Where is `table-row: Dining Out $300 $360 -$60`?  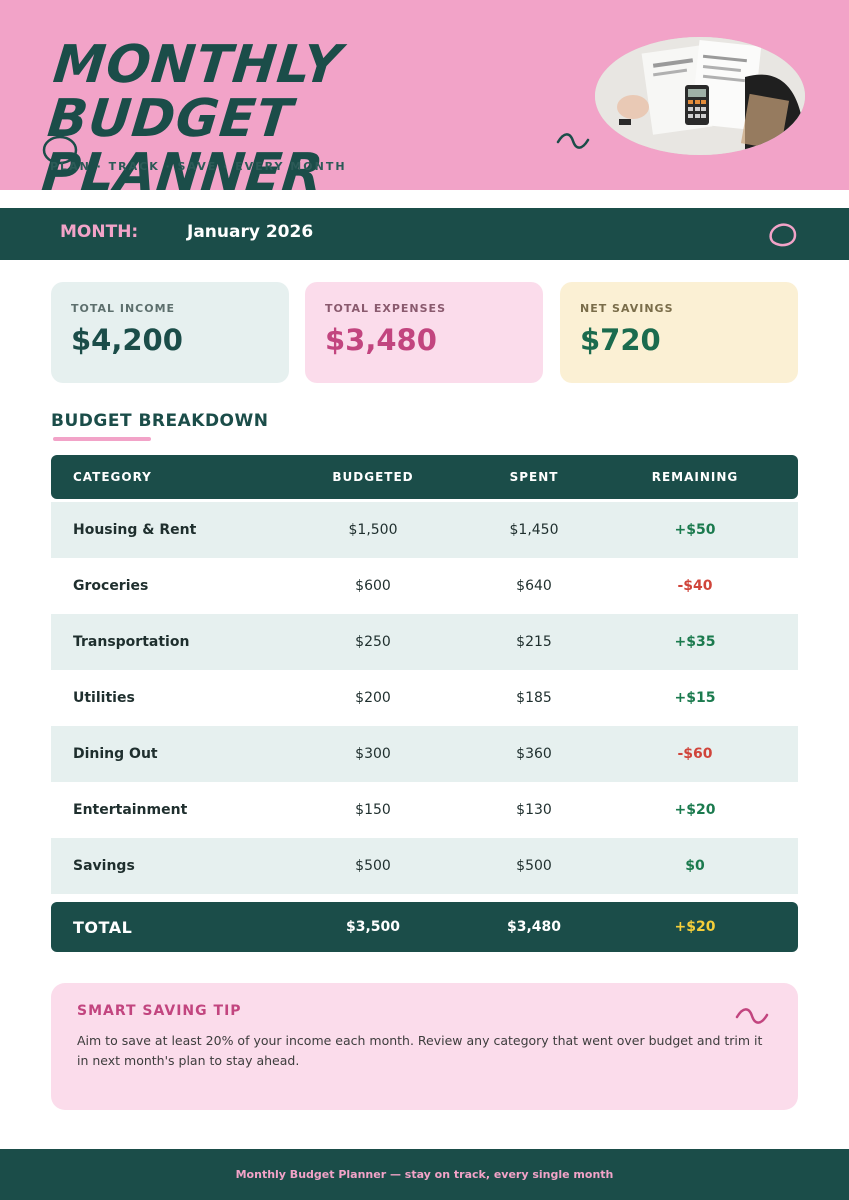
table-row: Dining Out $300 $360 -$60 is located at coordinates (424, 754).